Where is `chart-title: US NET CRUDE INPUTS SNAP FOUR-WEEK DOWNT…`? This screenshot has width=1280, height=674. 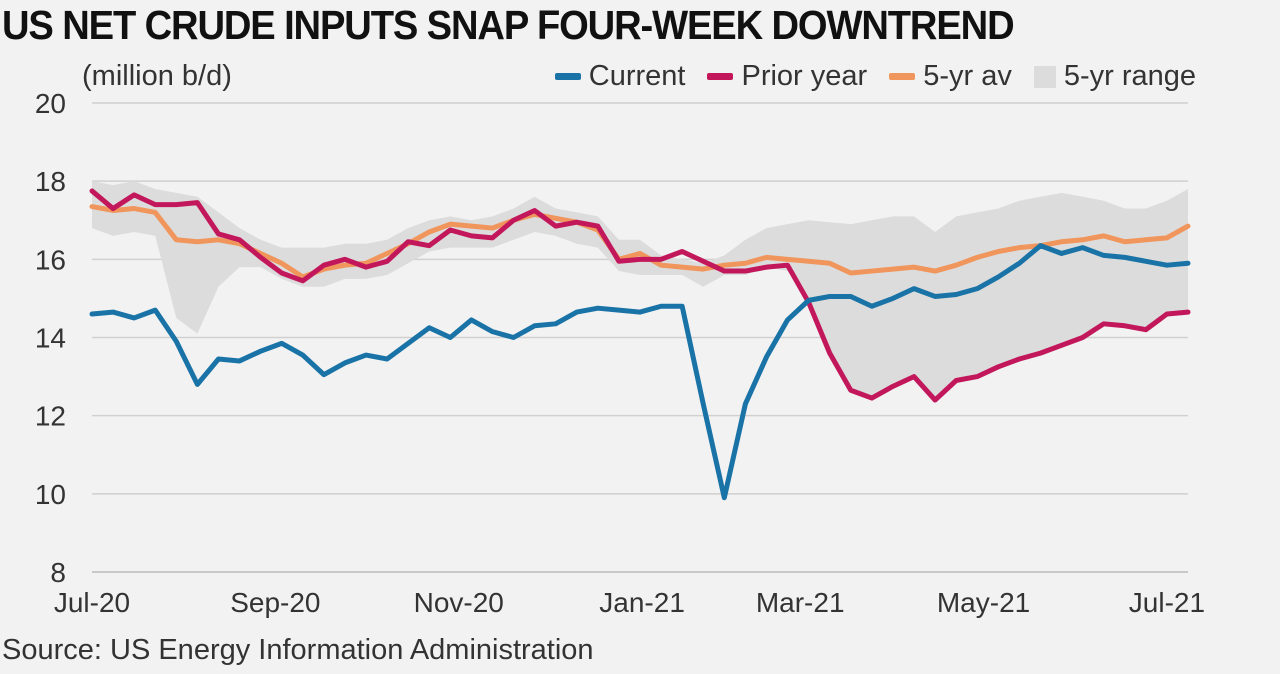 chart-title: US NET CRUDE INPUTS SNAP FOUR-WEEK DOWNT… is located at coordinates (508, 25).